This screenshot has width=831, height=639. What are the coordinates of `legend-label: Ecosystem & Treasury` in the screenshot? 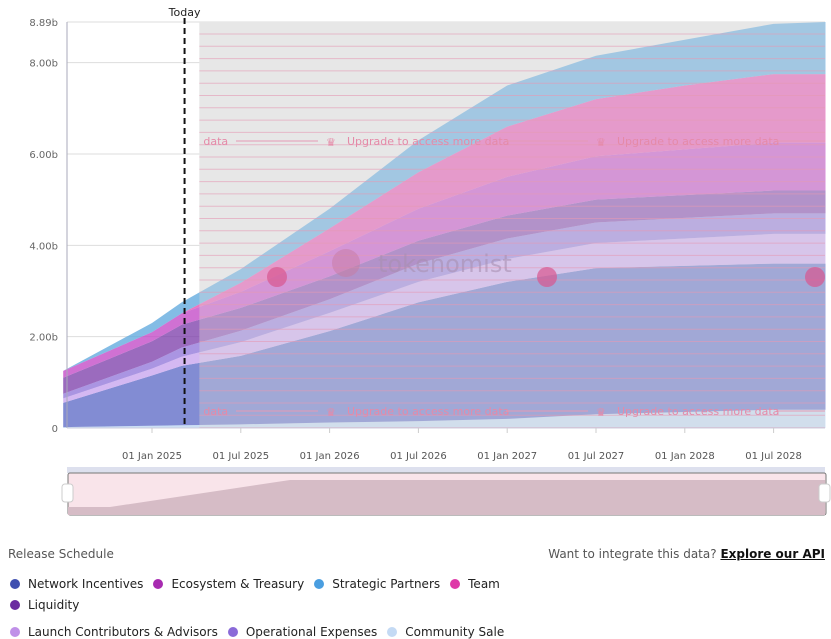 It's located at (238, 583).